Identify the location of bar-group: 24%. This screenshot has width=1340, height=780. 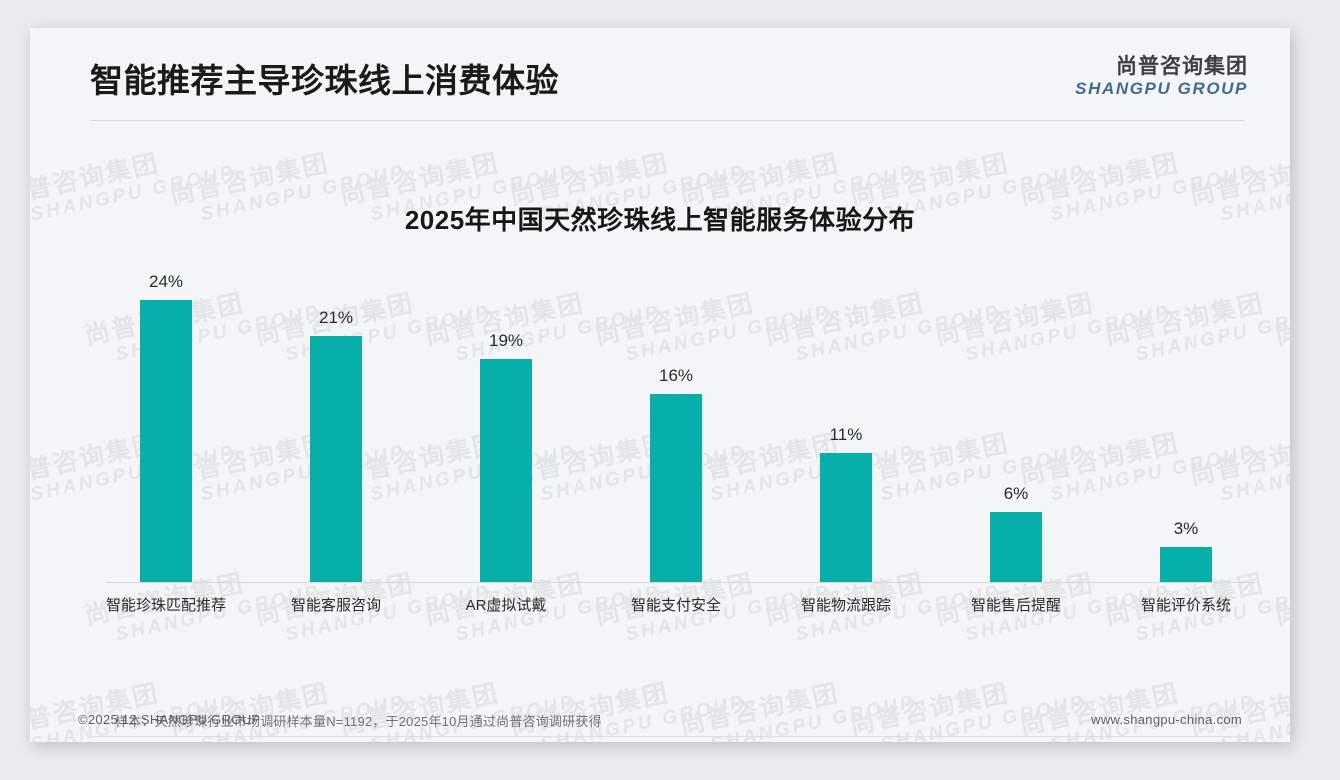
(166, 427).